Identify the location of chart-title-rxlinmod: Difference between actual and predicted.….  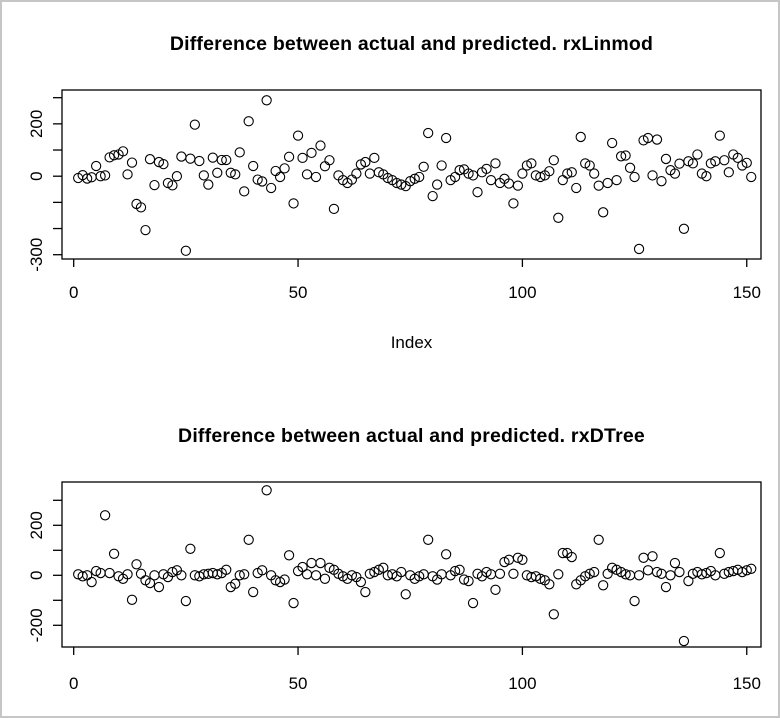
(411, 44).